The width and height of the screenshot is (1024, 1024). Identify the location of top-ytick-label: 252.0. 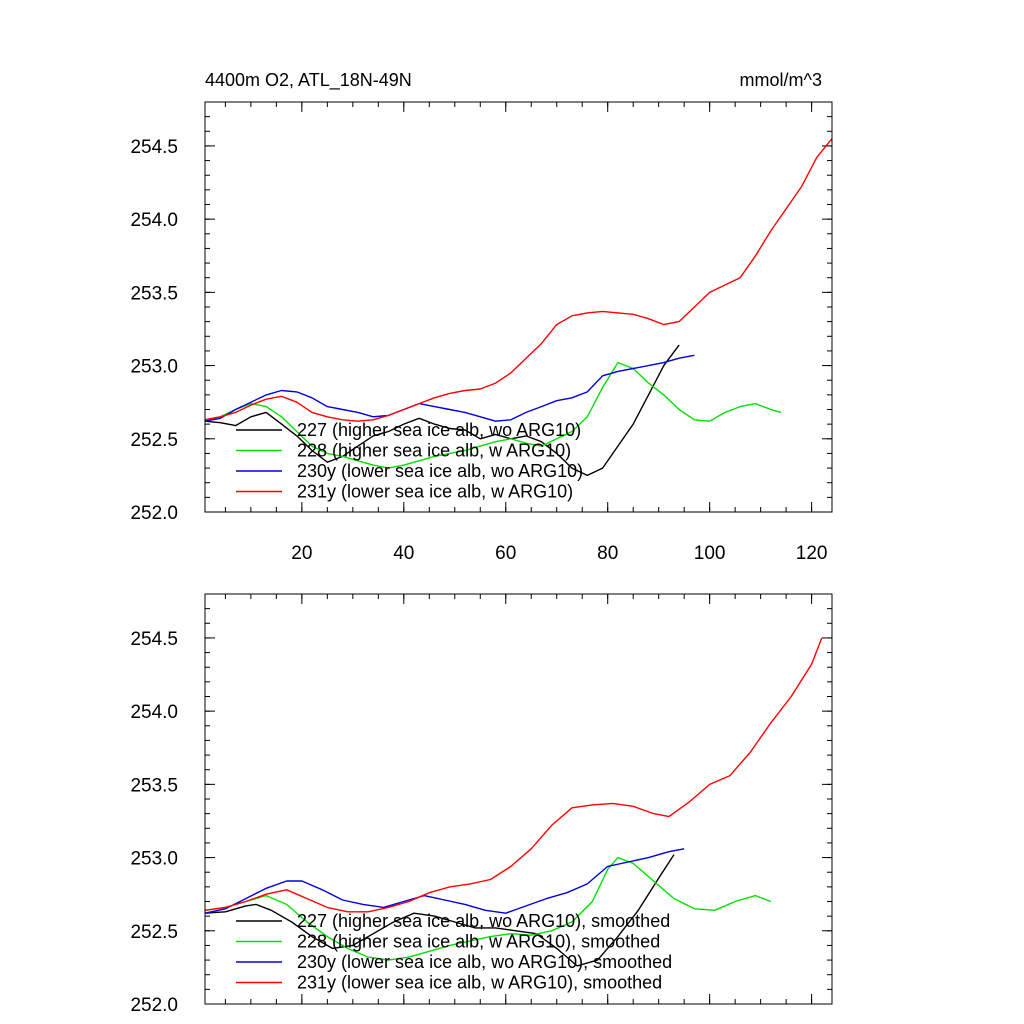
(154, 513).